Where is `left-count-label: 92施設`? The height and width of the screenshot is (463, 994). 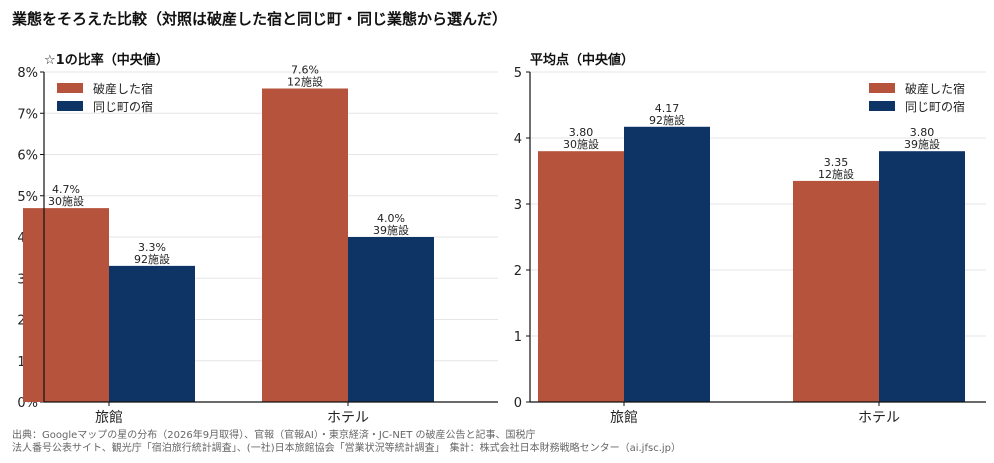
left-count-label: 92施設 is located at coordinates (152, 259).